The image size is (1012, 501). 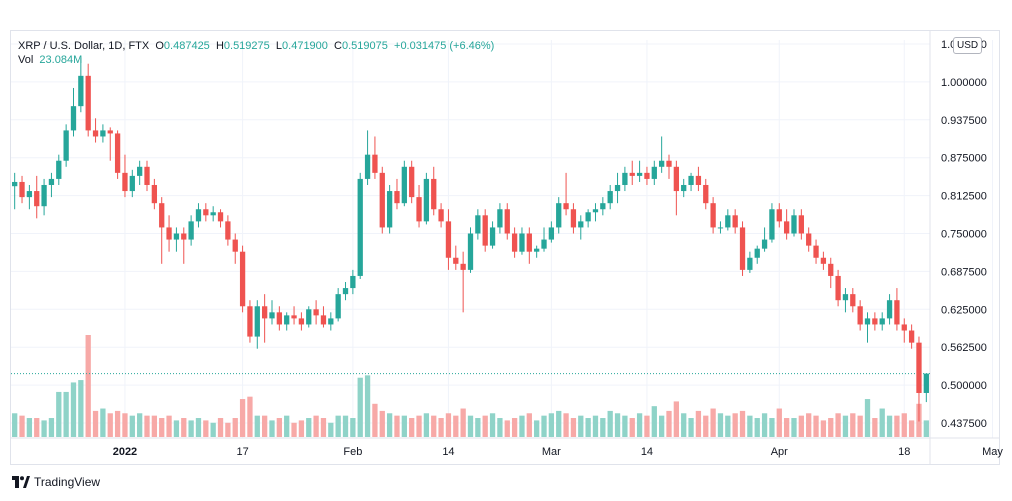 What do you see at coordinates (50, 60) in the screenshot?
I see `volume-legend: Vol 23.084M` at bounding box center [50, 60].